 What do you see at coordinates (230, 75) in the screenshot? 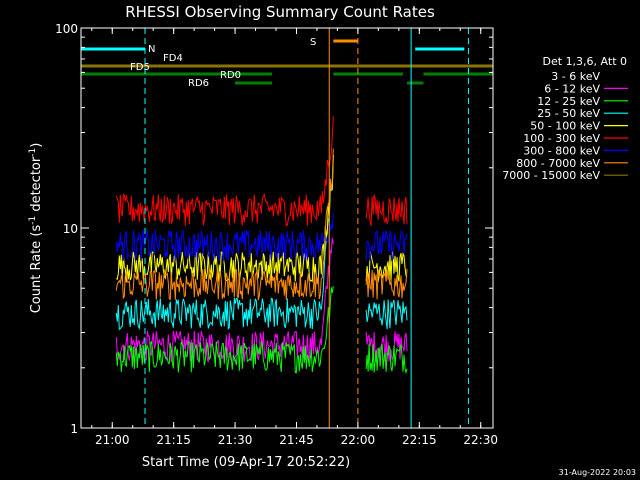
I see `flag-label-RD0: RD0` at bounding box center [230, 75].